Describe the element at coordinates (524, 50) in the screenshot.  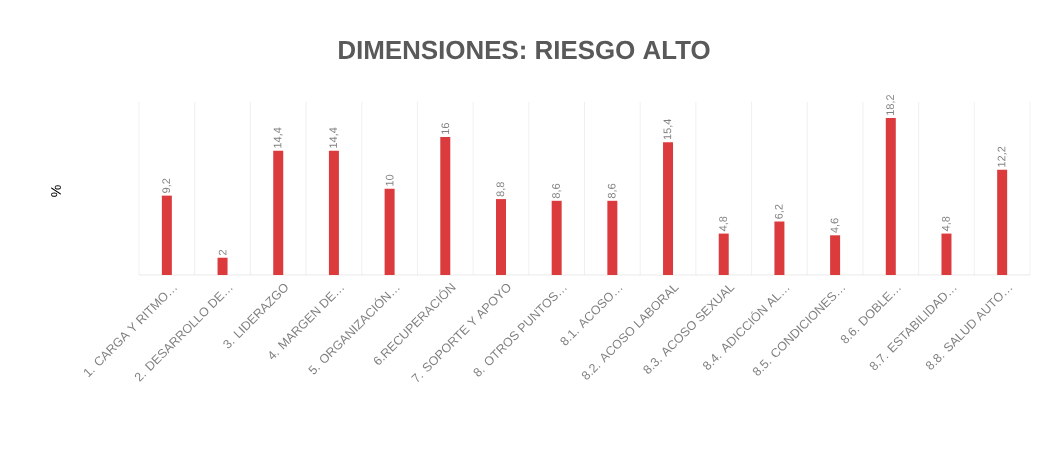
I see `chart-title: DIMENSIONES: RIESGO ALTO` at that location.